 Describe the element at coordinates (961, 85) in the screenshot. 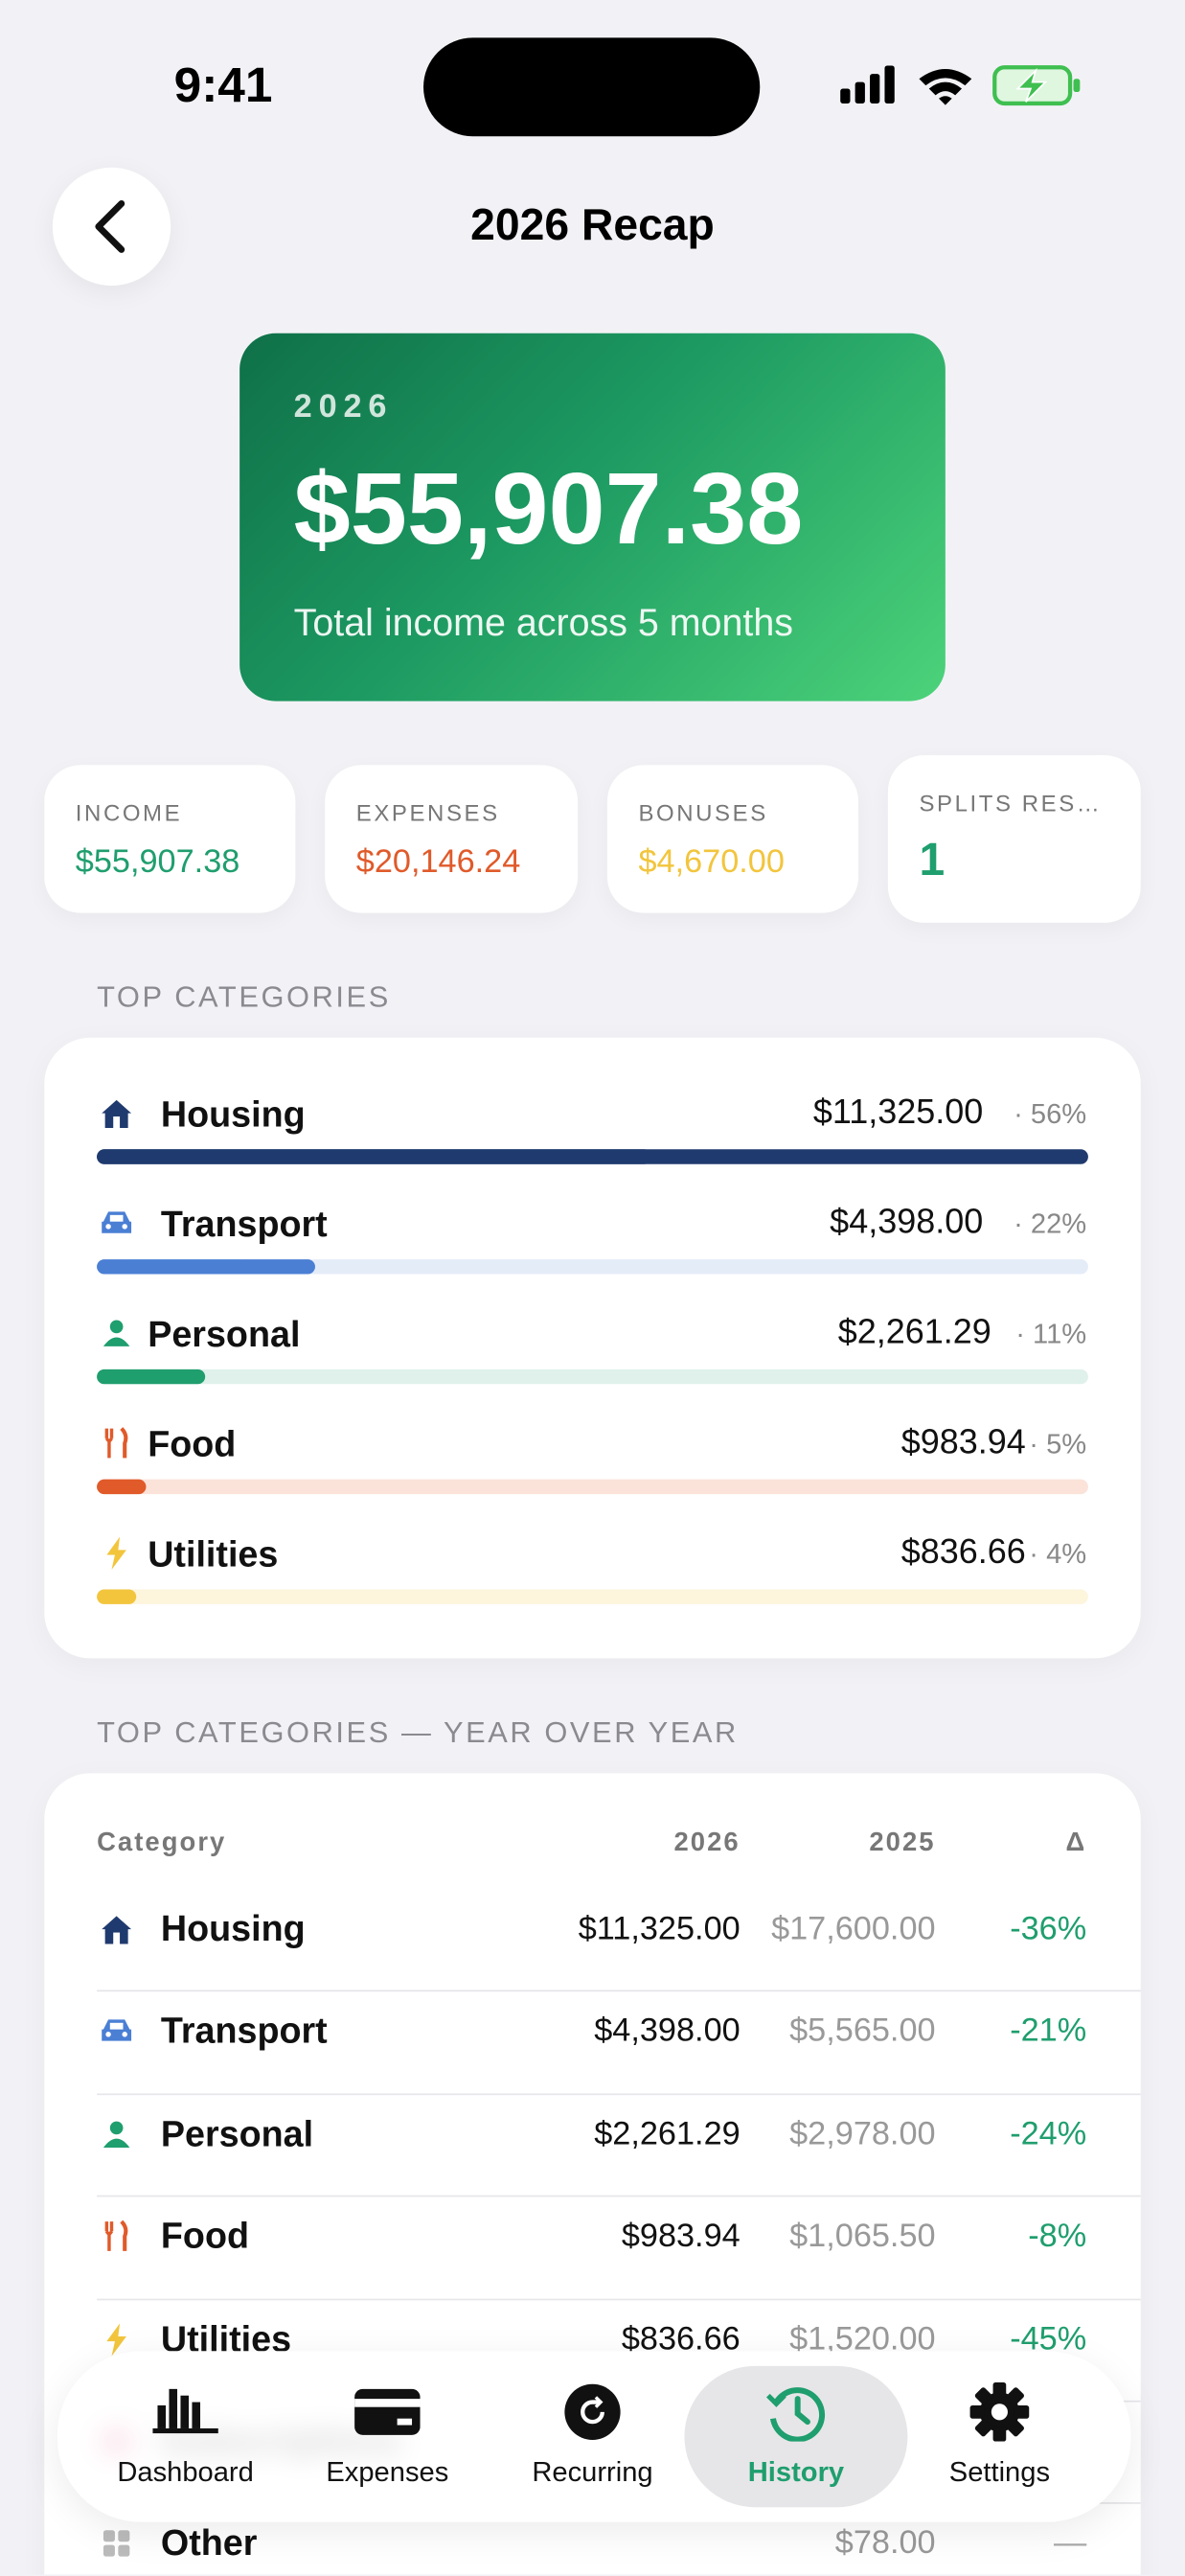

I see `status-icons` at that location.